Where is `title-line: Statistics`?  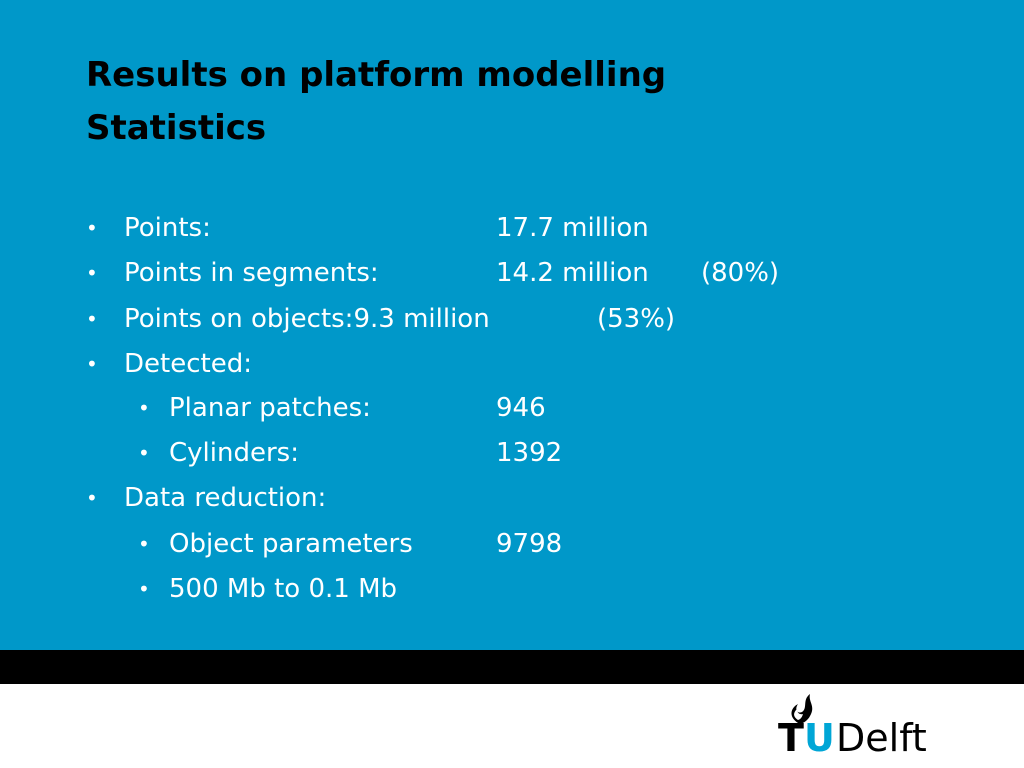 title-line: Statistics is located at coordinates (176, 128).